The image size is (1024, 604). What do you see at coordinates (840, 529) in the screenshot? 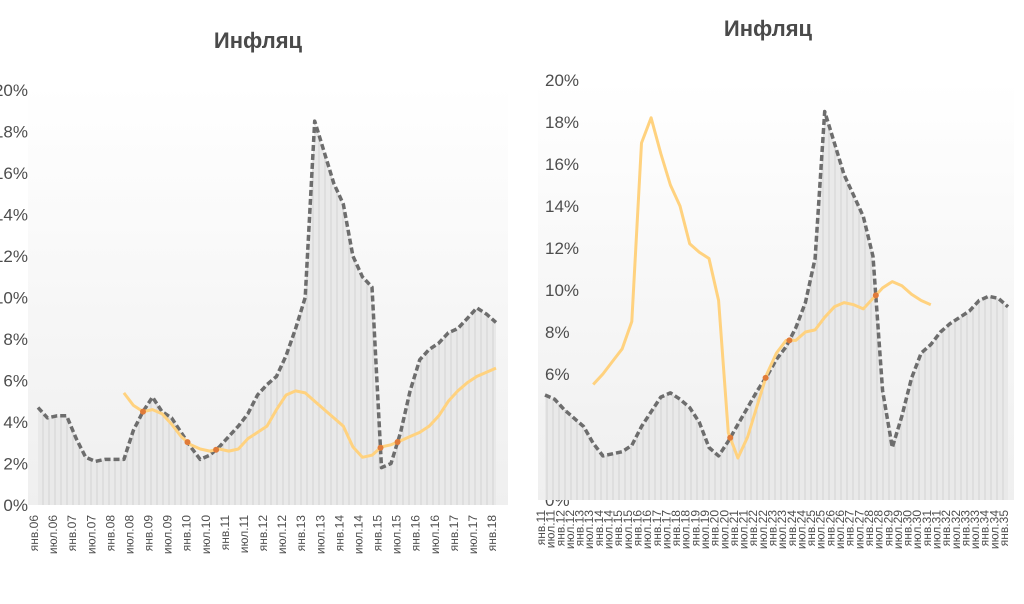
I see `x-tick-label: июл.26` at bounding box center [840, 529].